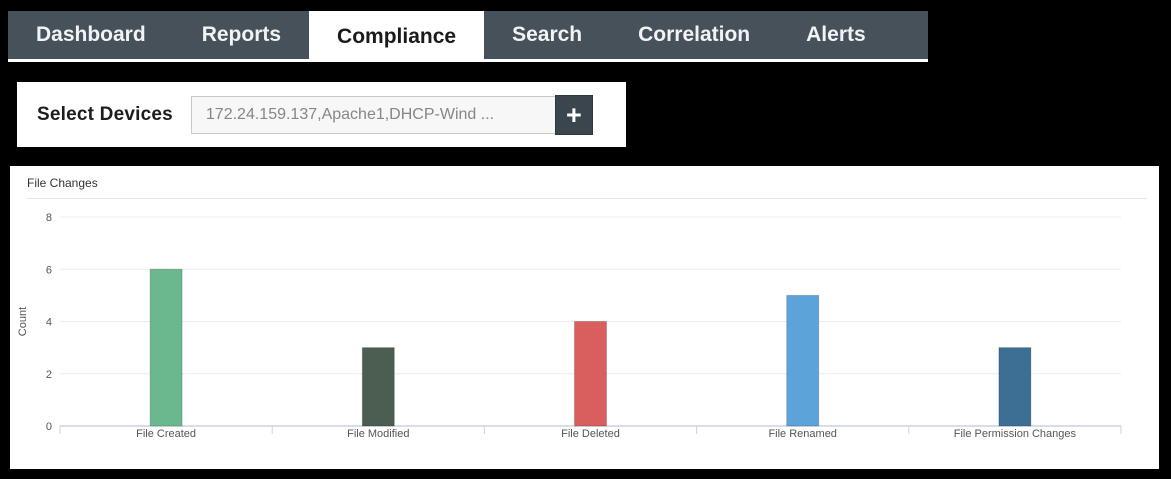  What do you see at coordinates (49, 323) in the screenshot?
I see `y-tick-label-4: 4` at bounding box center [49, 323].